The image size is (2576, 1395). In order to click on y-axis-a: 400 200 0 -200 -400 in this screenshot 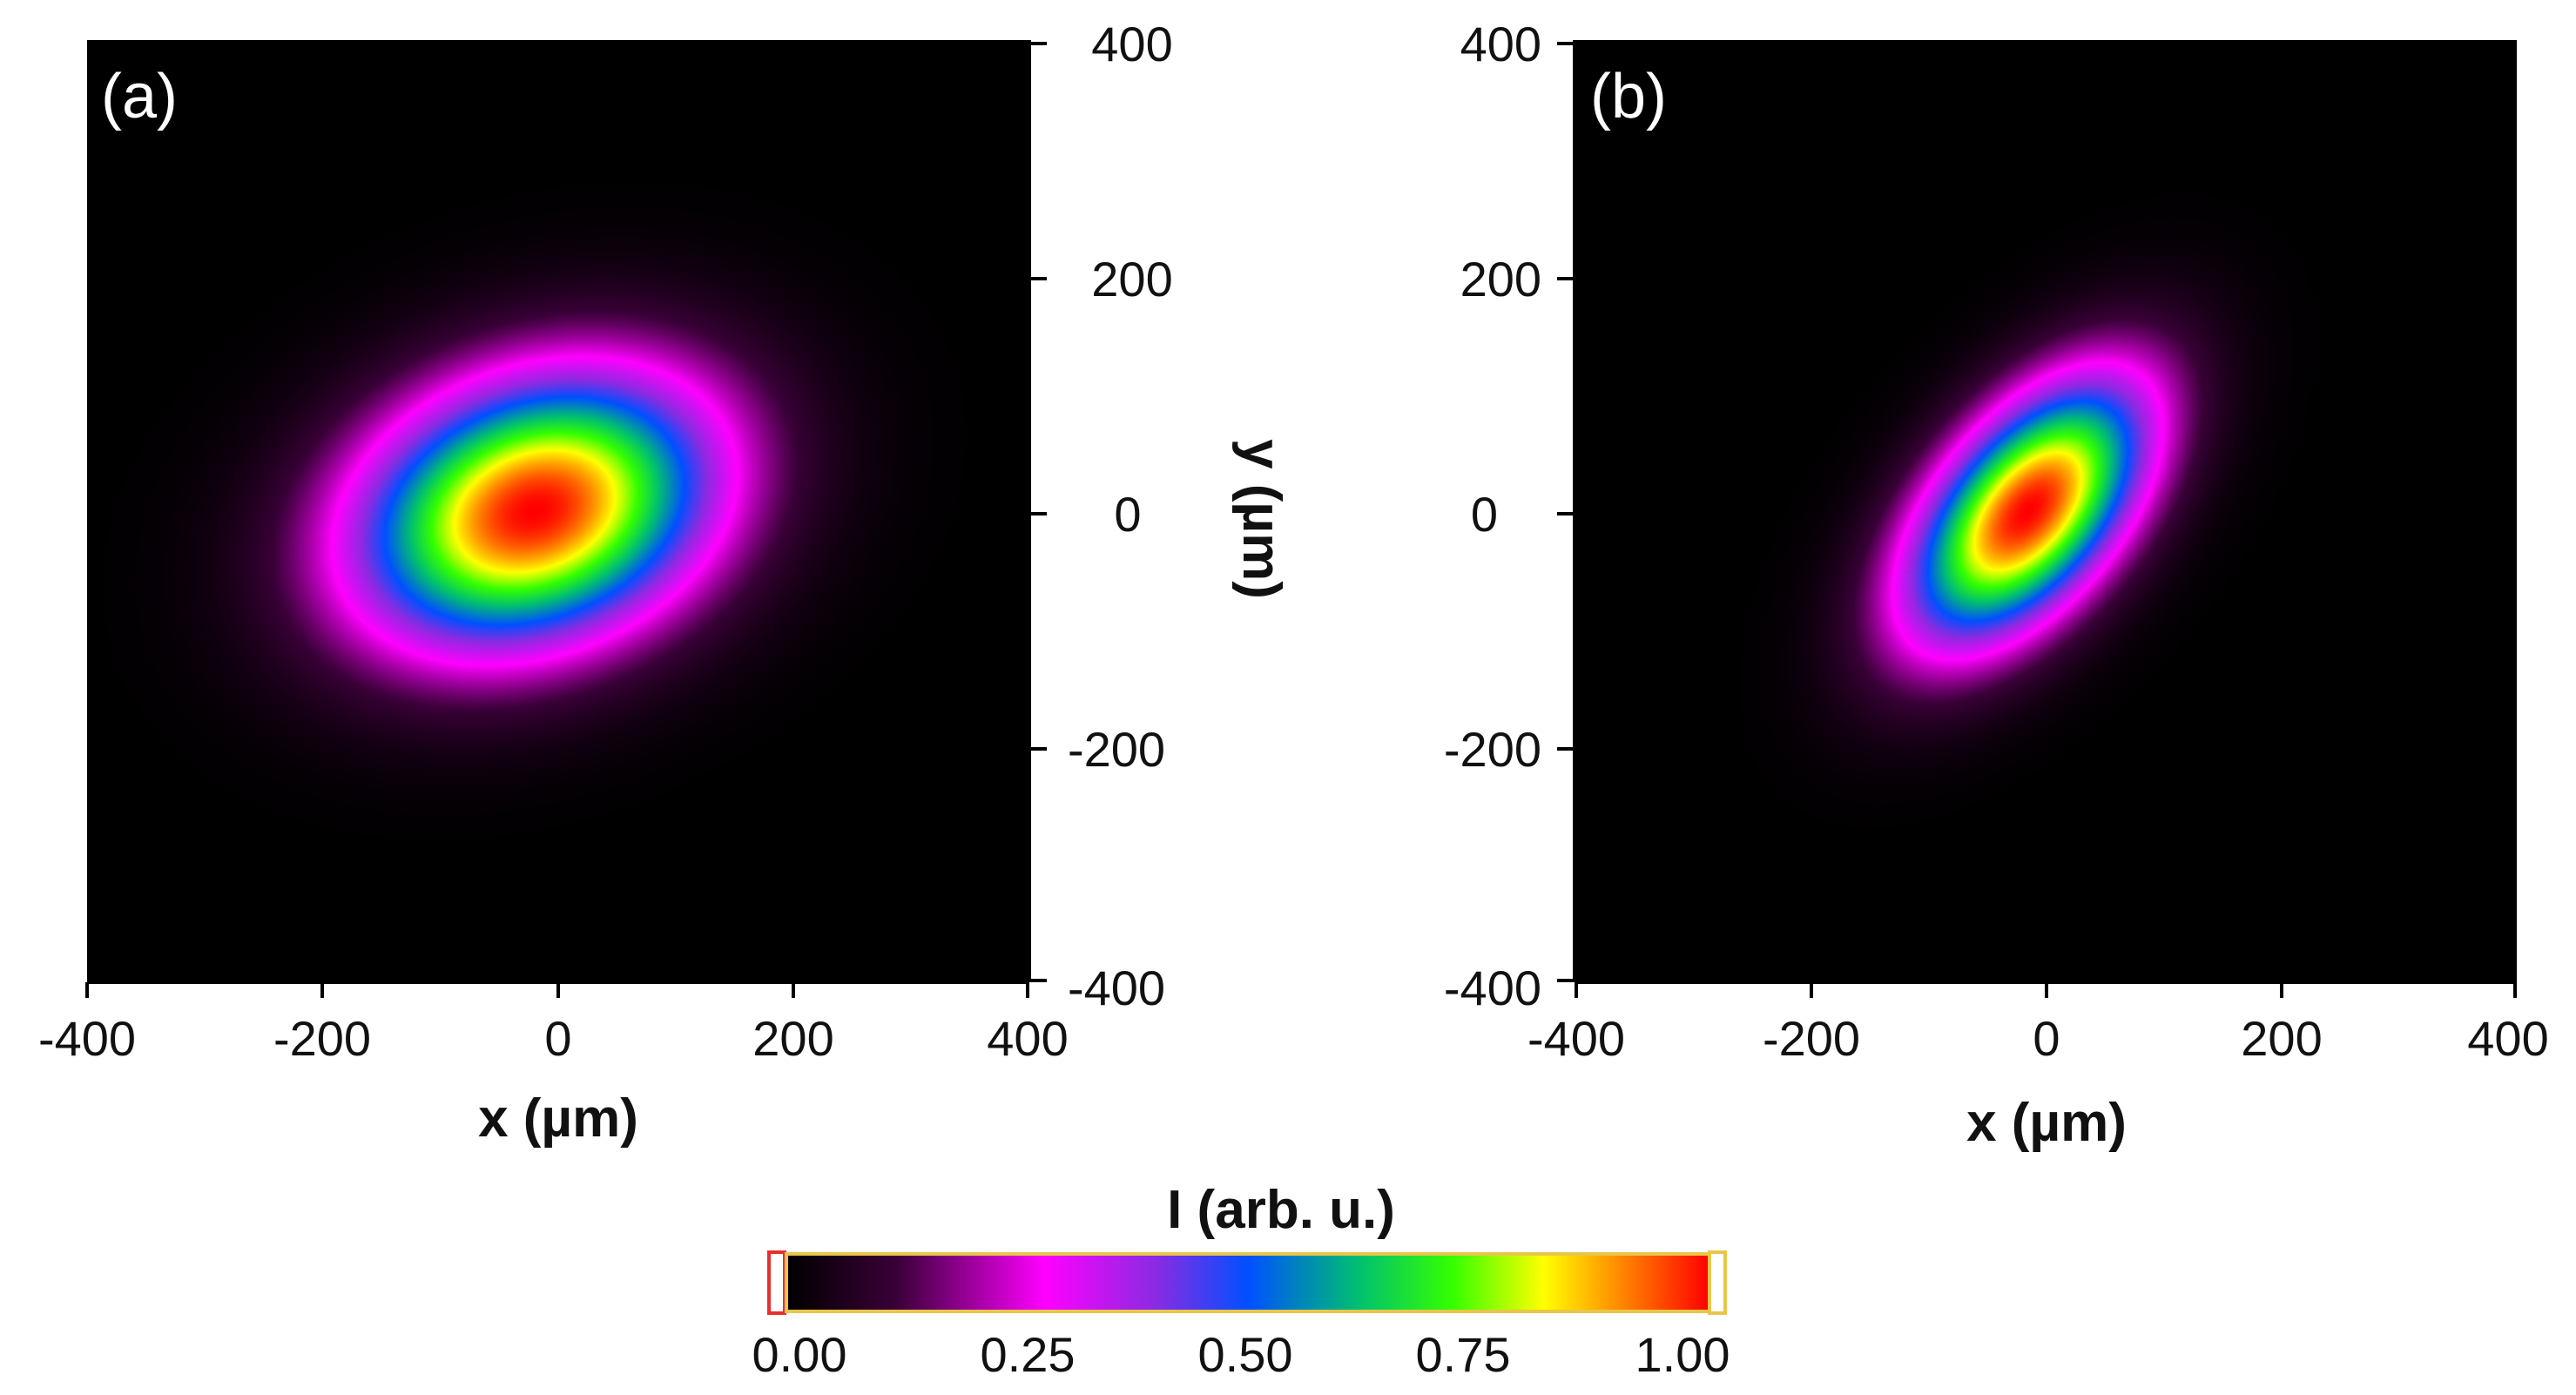, I will do `click(1101, 516)`.